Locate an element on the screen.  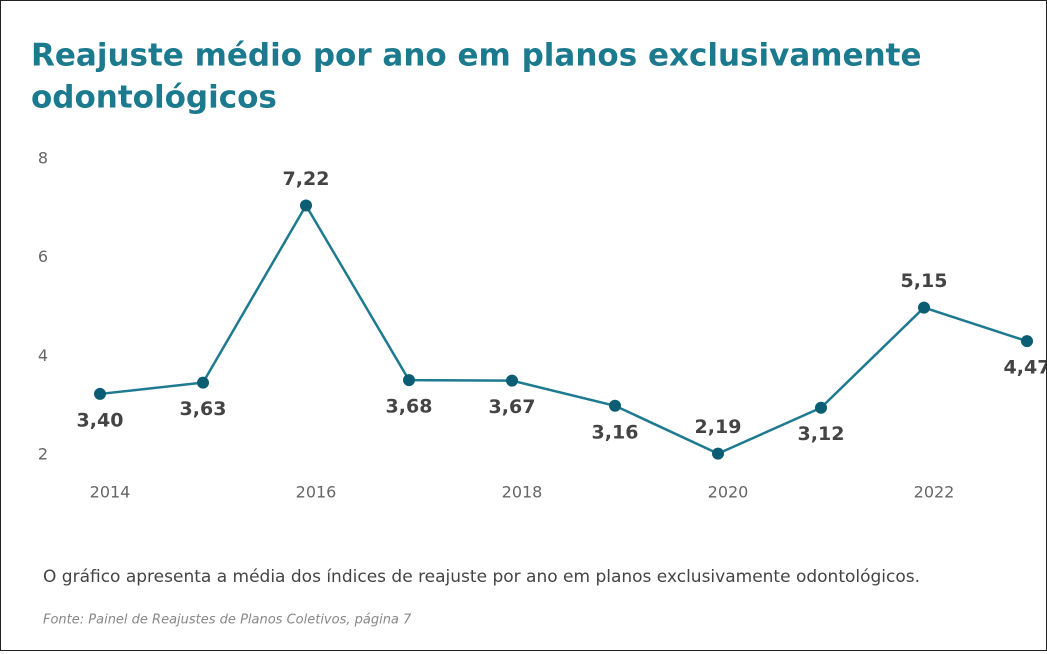
x-tick-label: 2022 is located at coordinates (934, 492).